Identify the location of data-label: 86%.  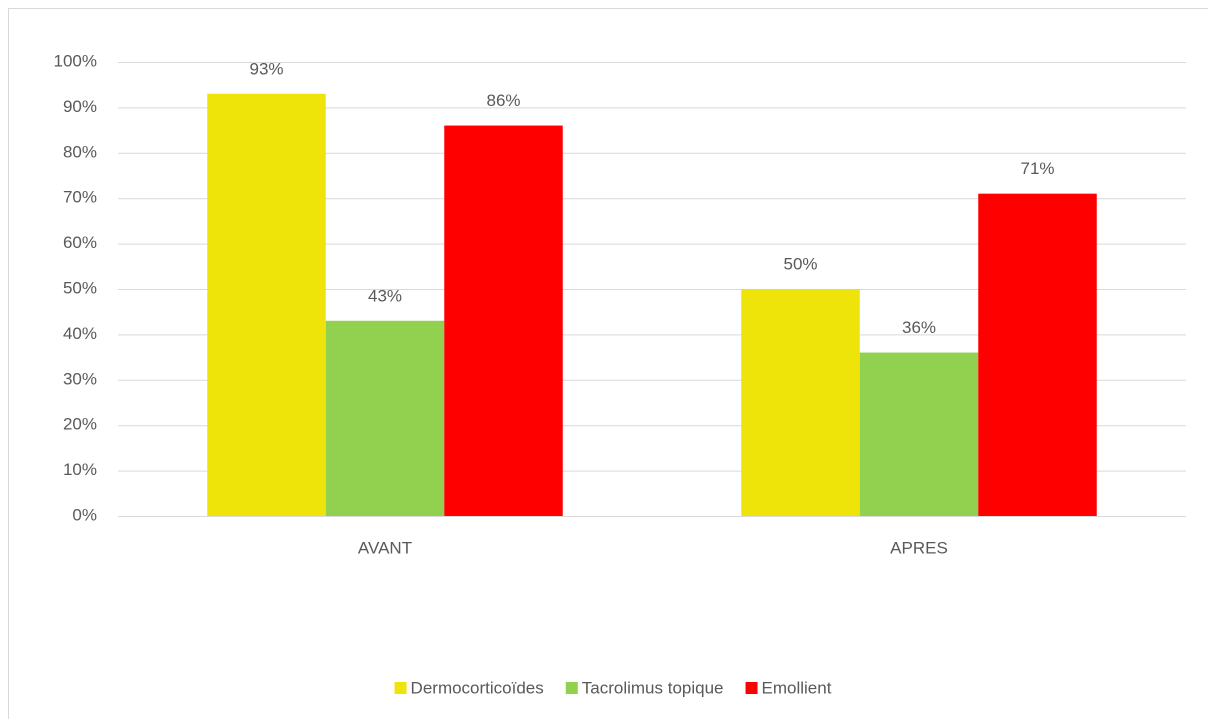
(503, 100).